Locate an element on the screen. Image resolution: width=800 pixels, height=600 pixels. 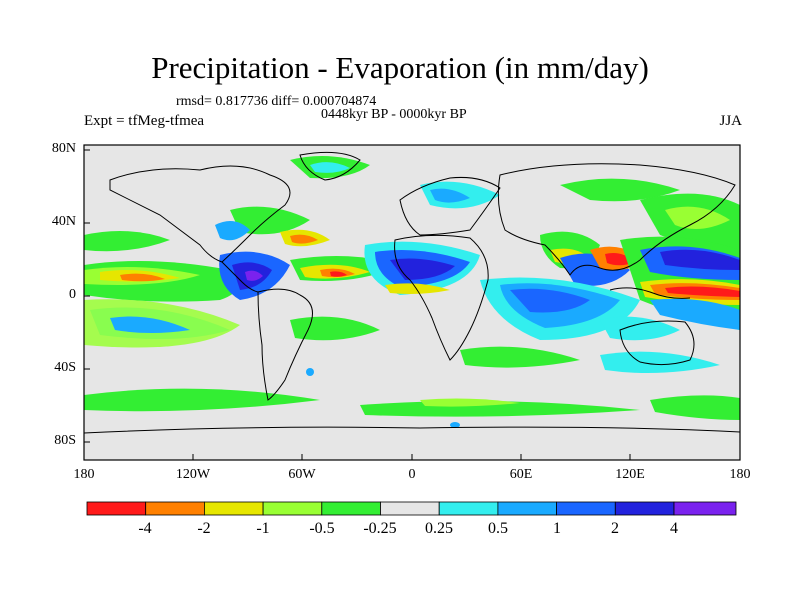
xtick-label: 120E is located at coordinates (630, 474).